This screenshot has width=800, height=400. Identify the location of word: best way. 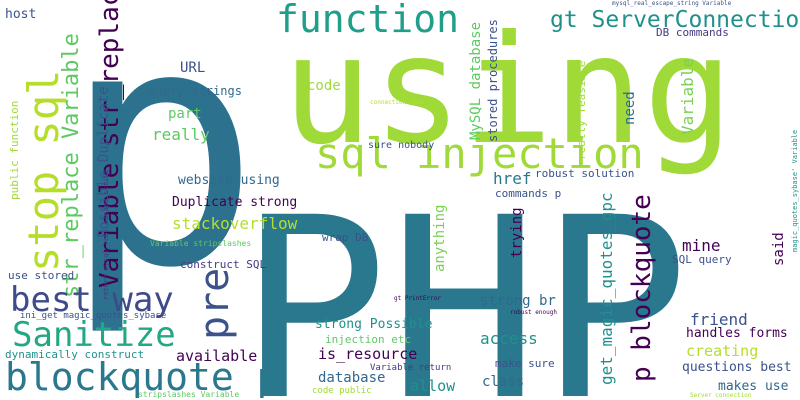
(92, 300).